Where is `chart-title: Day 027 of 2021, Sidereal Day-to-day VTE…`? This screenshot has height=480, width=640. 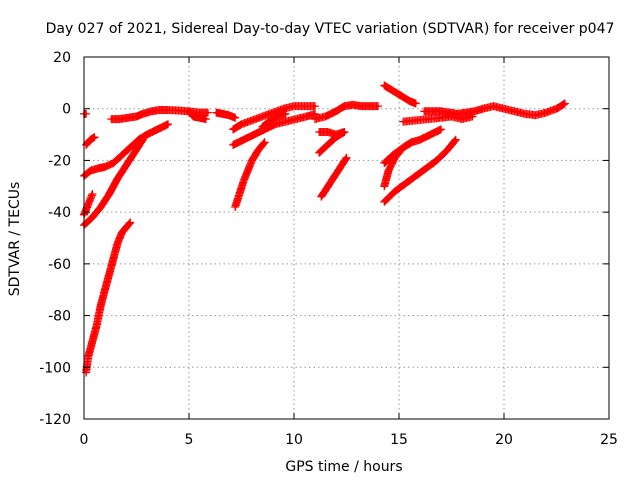
chart-title: Day 027 of 2021, Sidereal Day-to-day VTE… is located at coordinates (330, 29).